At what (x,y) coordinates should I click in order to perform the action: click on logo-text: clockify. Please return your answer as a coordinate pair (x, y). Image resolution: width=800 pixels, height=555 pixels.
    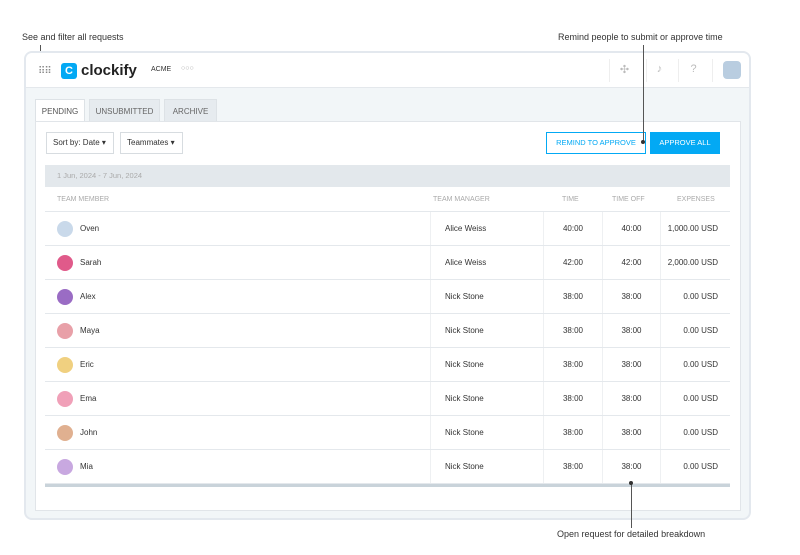
    Looking at the image, I should click on (109, 70).